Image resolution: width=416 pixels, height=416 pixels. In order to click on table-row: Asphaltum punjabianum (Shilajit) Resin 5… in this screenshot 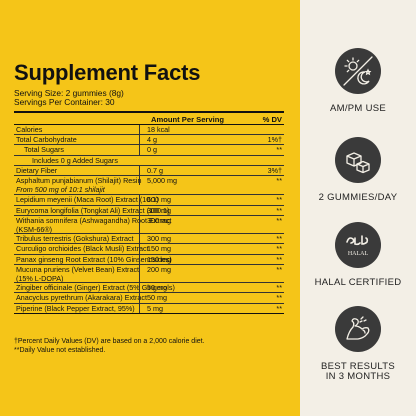, I will do `click(149, 181)`.